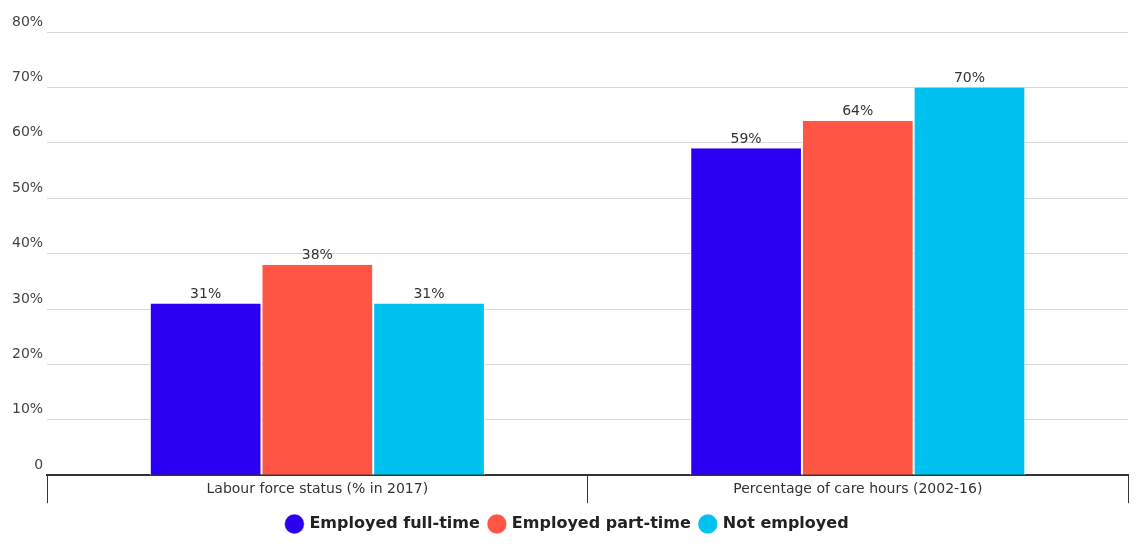  Describe the element at coordinates (27, 20) in the screenshot. I see `y-tick-label: 80%` at that location.